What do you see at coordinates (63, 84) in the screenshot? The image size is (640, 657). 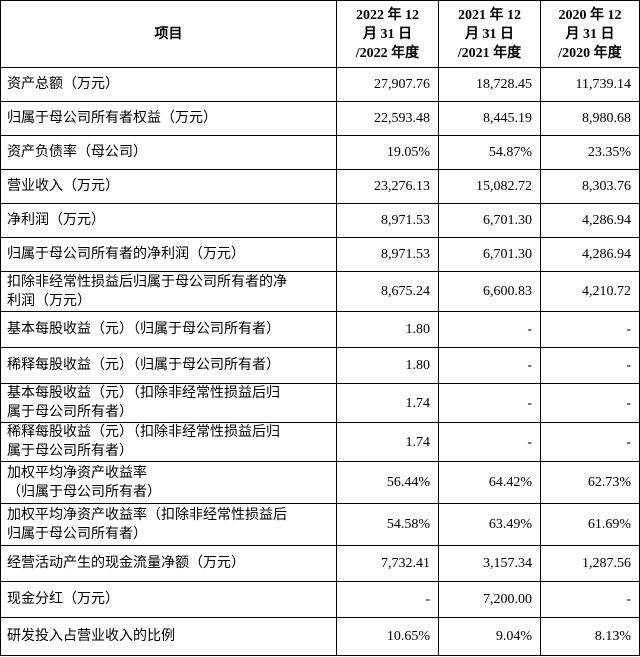 I see `label-line: 资产总额（万元）` at bounding box center [63, 84].